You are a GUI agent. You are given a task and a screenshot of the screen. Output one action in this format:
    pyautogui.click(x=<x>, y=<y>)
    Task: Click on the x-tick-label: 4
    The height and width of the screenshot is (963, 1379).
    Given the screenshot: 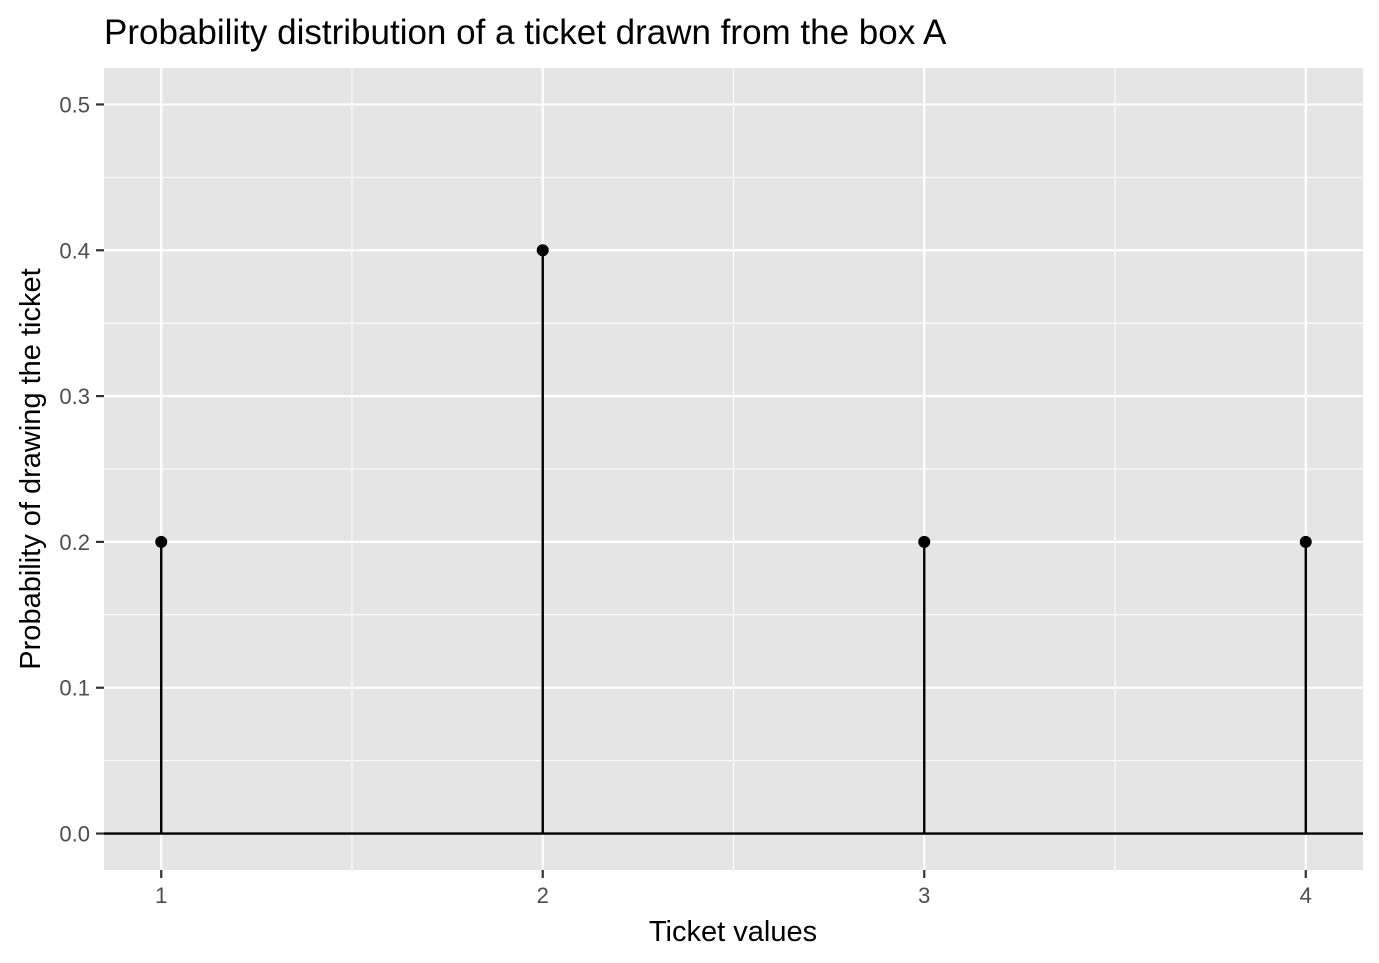 What is the action you would take?
    pyautogui.click(x=1306, y=895)
    